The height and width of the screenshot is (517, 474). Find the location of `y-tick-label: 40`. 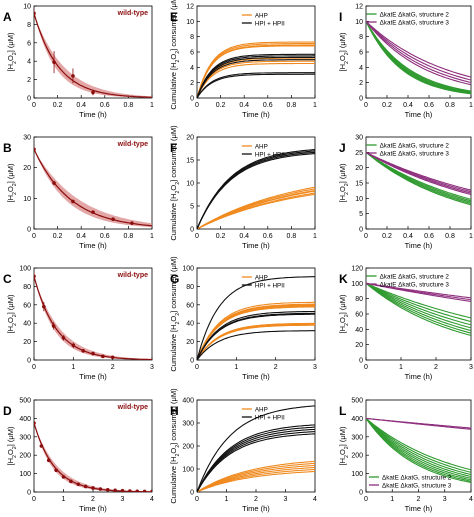

y-tick-label: 40 is located at coordinates (27, 324).